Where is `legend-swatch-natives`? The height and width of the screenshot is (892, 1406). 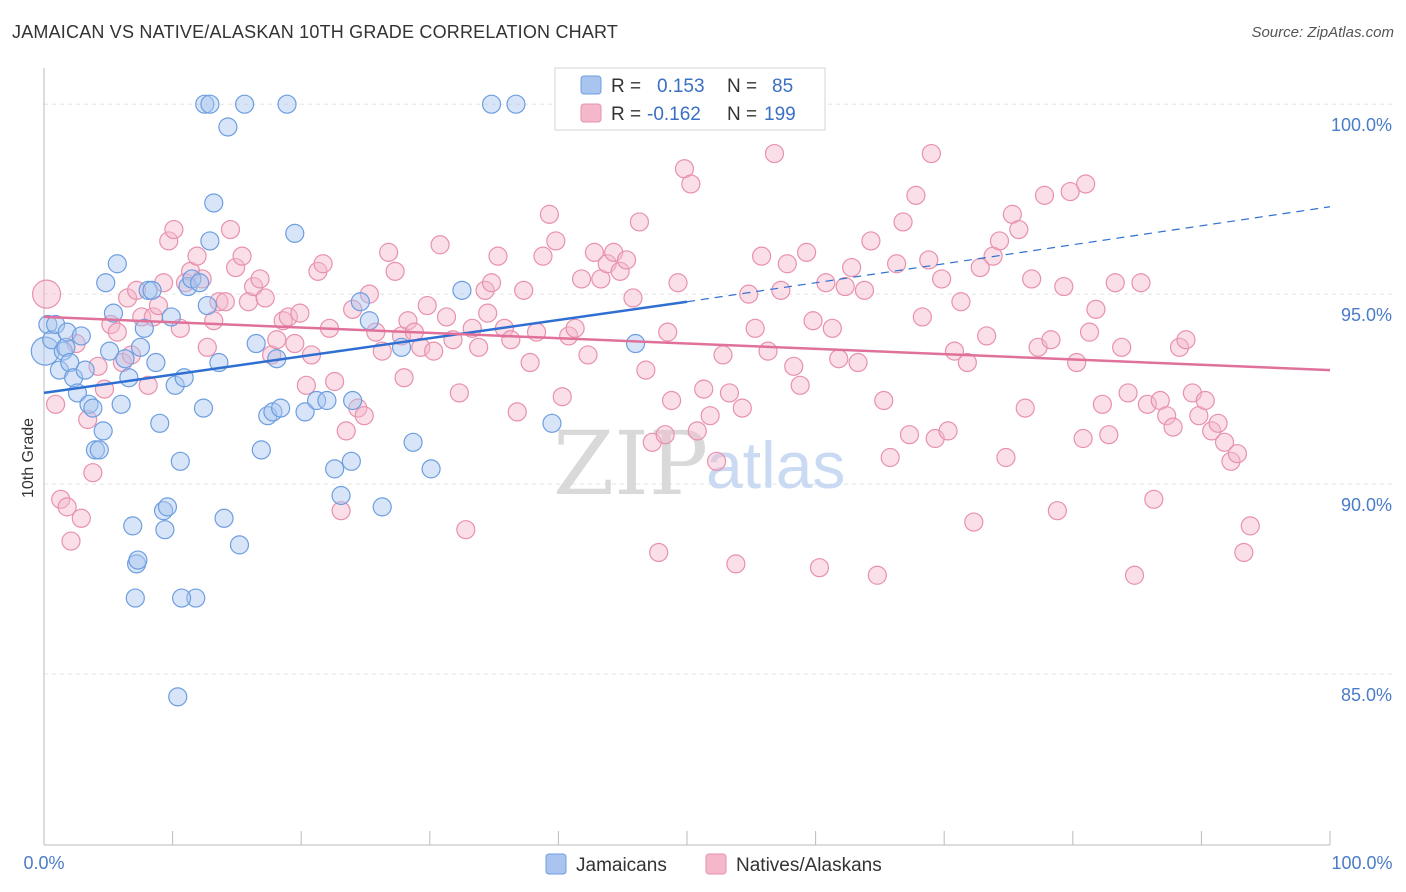
legend-swatch-natives is located at coordinates (591, 113).